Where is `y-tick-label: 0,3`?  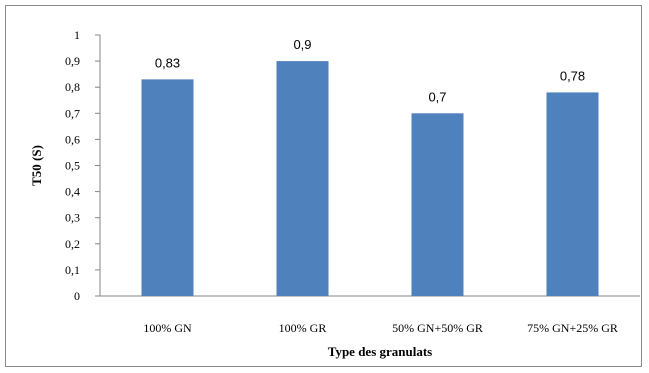
y-tick-label: 0,3 is located at coordinates (72, 218).